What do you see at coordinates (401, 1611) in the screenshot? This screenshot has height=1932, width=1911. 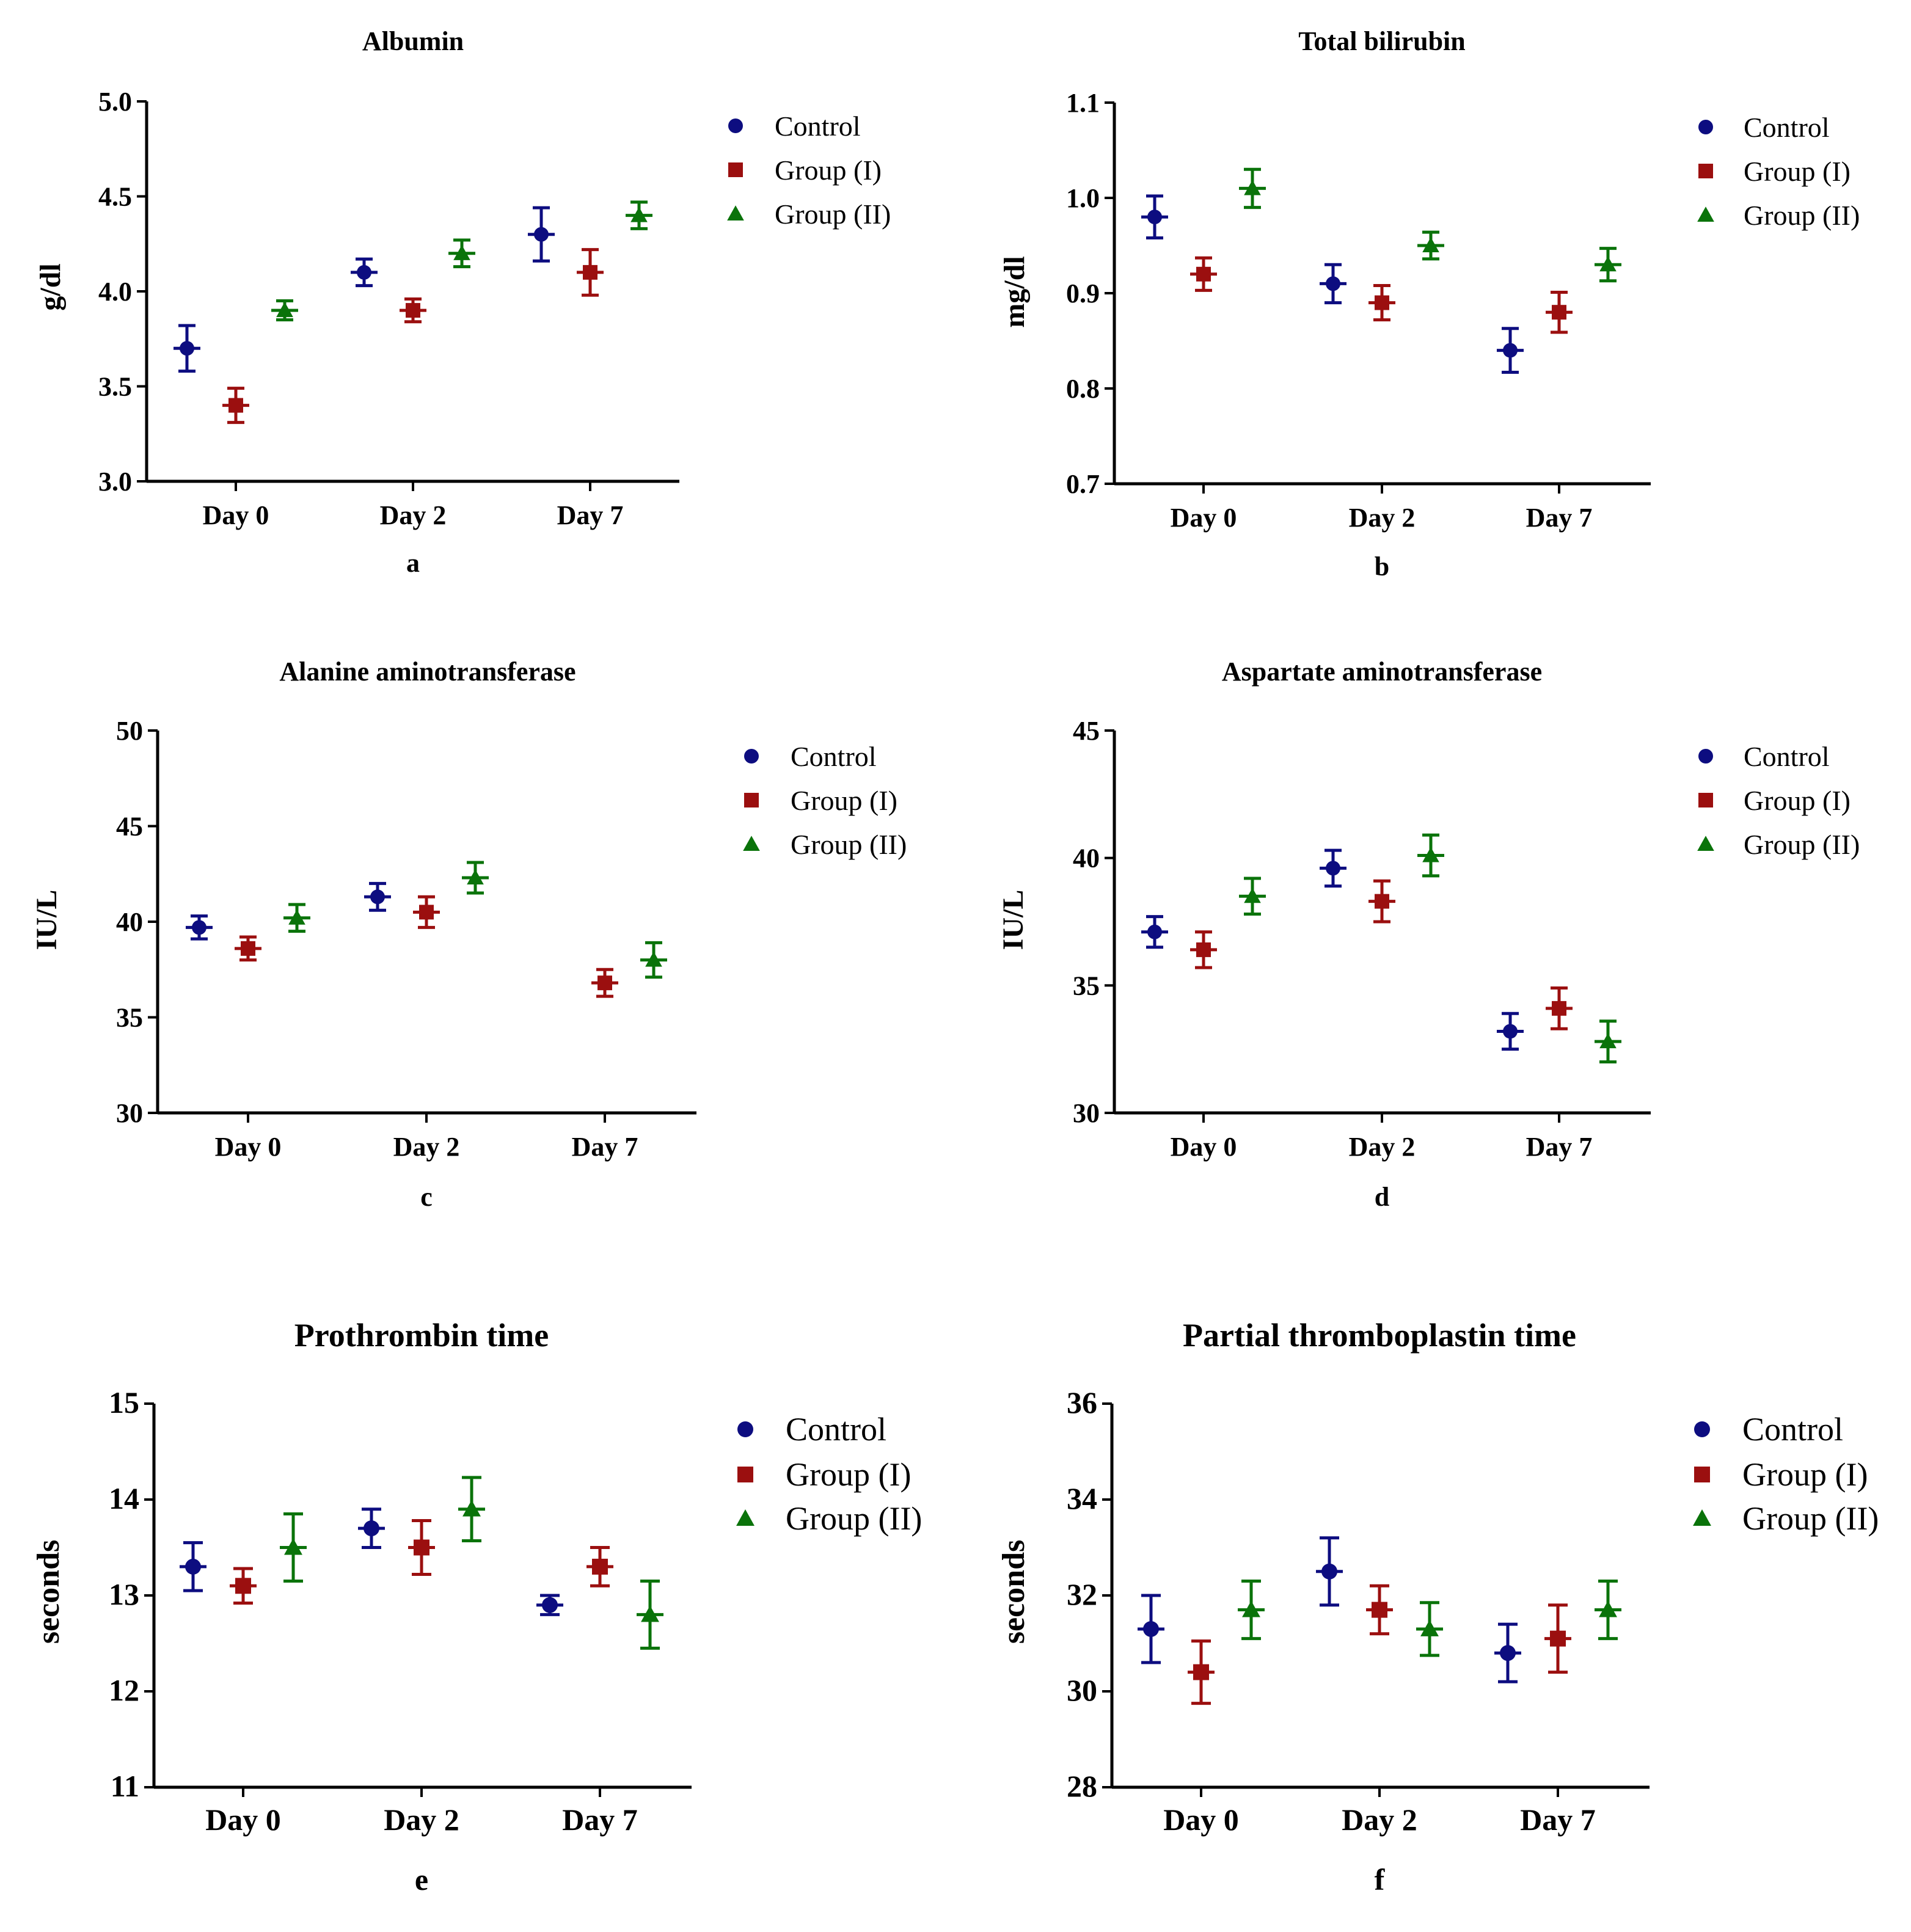 I see `axes: 11 12 13 14 15 Day 0 Day 2 Day 7` at bounding box center [401, 1611].